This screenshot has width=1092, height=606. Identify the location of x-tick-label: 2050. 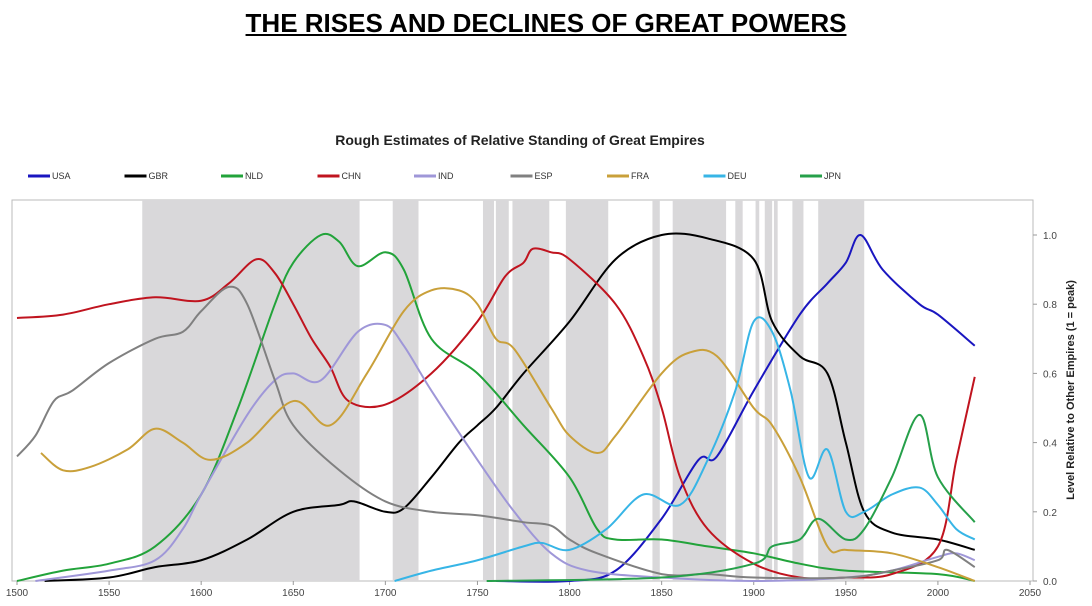
(1030, 593).